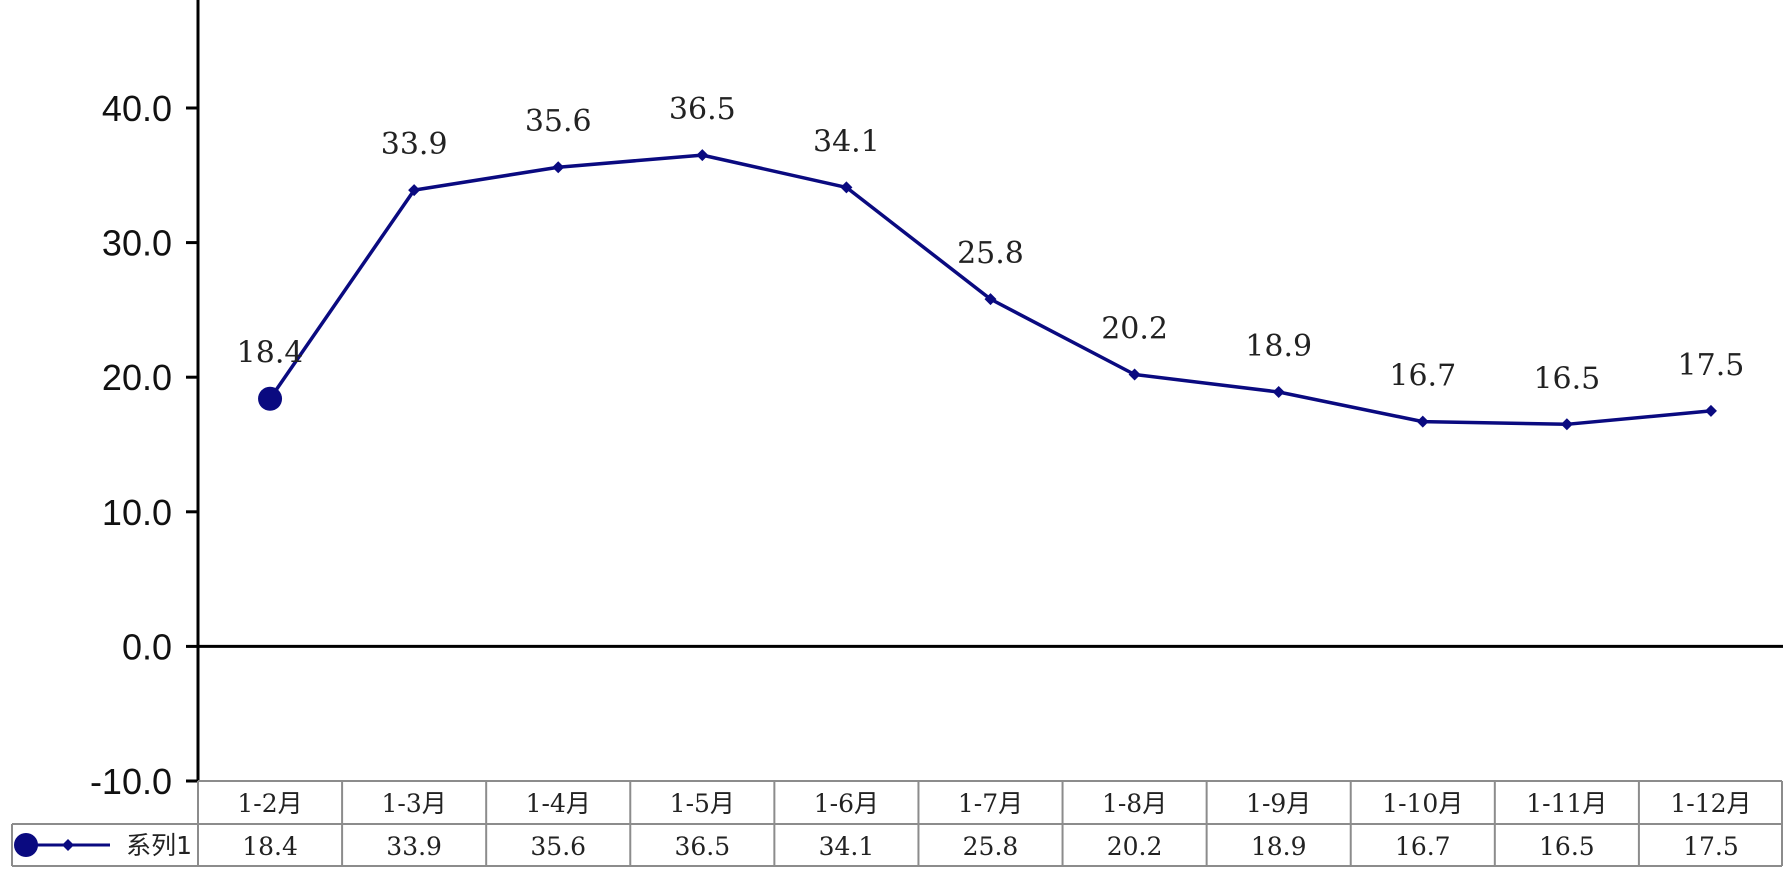  I want to click on legend-big-marker, so click(26, 845).